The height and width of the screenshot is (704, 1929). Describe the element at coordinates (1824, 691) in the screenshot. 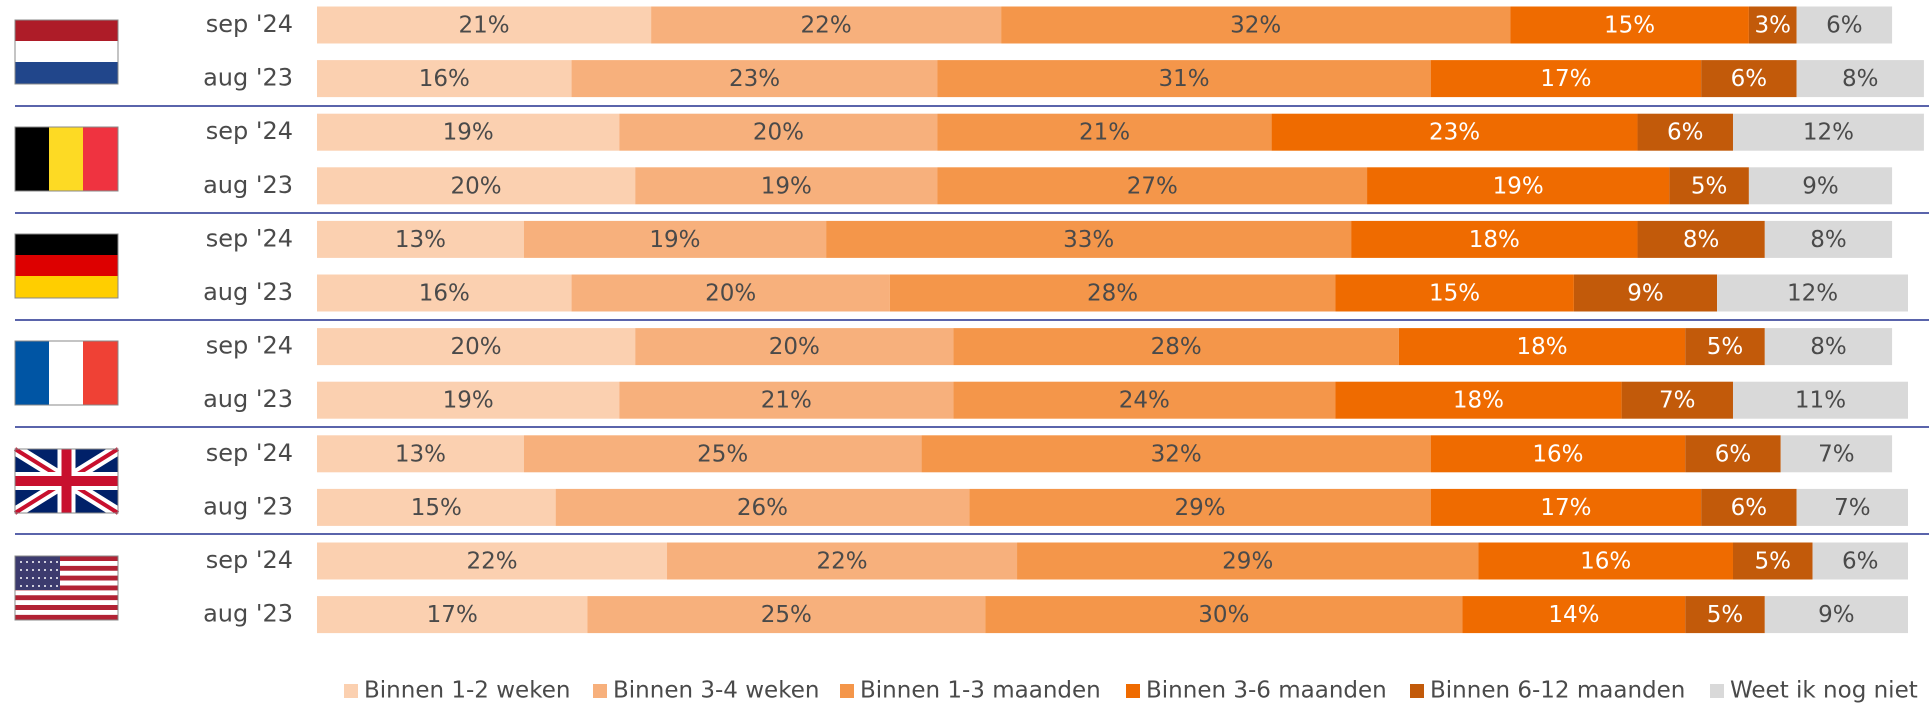

I see `legend-label: Weet ik nog niet` at that location.